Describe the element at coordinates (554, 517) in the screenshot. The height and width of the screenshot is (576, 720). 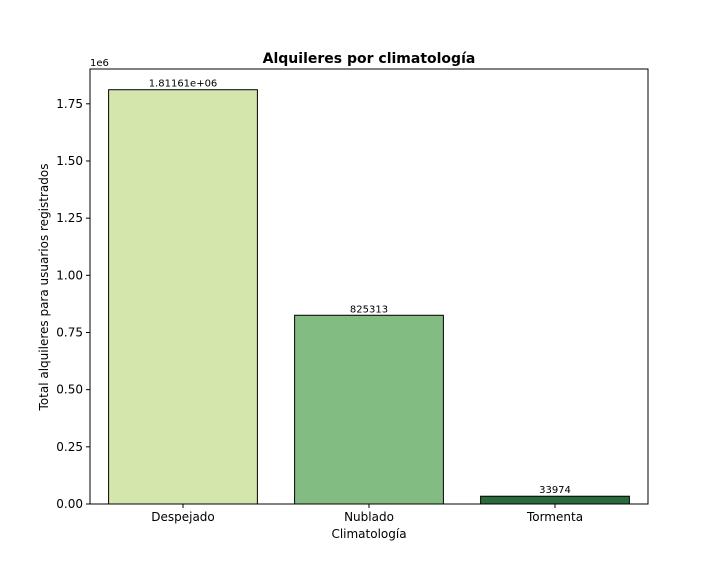
I see `x-tick-label-2: Tormenta` at that location.